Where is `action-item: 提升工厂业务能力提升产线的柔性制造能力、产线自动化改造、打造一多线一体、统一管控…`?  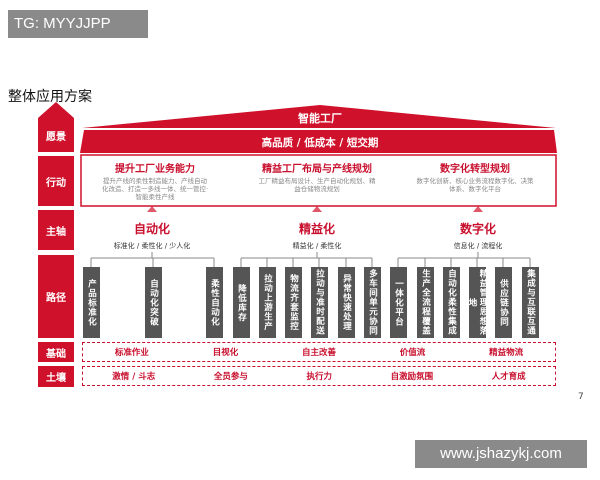
action-item: 提升工厂业务能力提升产线的柔性制造能力、产线自动化改造、打造一多线一体、统一管控… is located at coordinates (155, 180).